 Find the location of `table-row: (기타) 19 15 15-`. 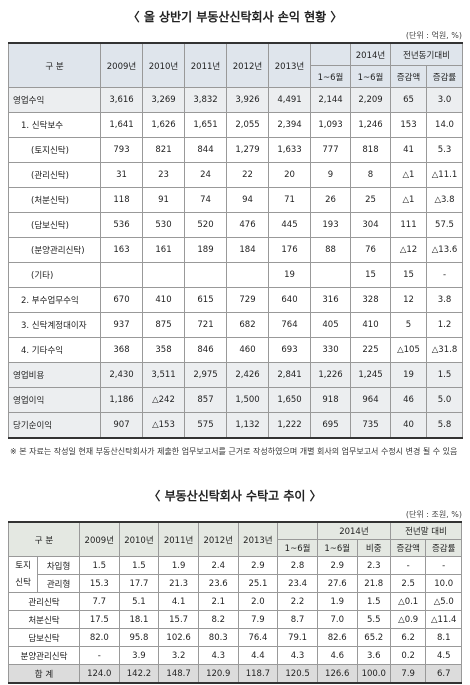

table-row: (기타) 19 15 15- is located at coordinates (236, 275).